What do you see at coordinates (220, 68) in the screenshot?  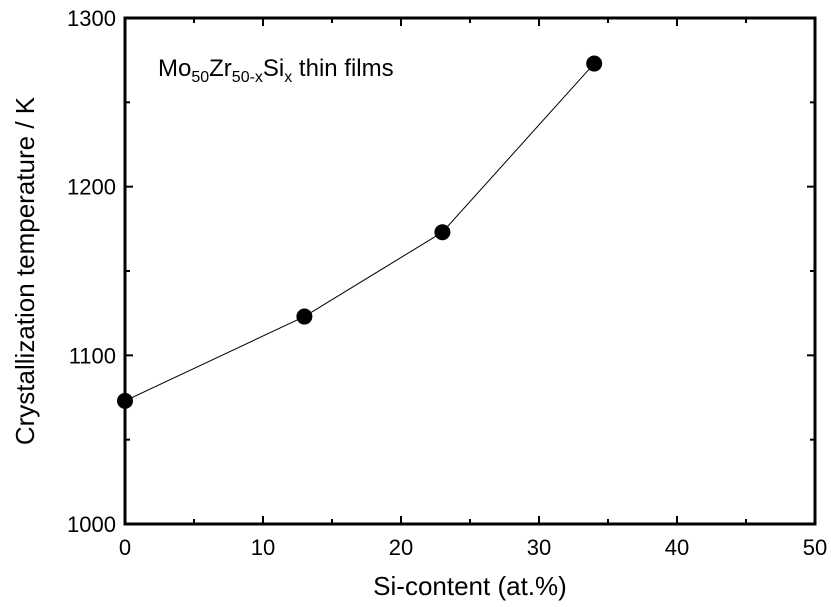 I see `annotation-text: Zr` at bounding box center [220, 68].